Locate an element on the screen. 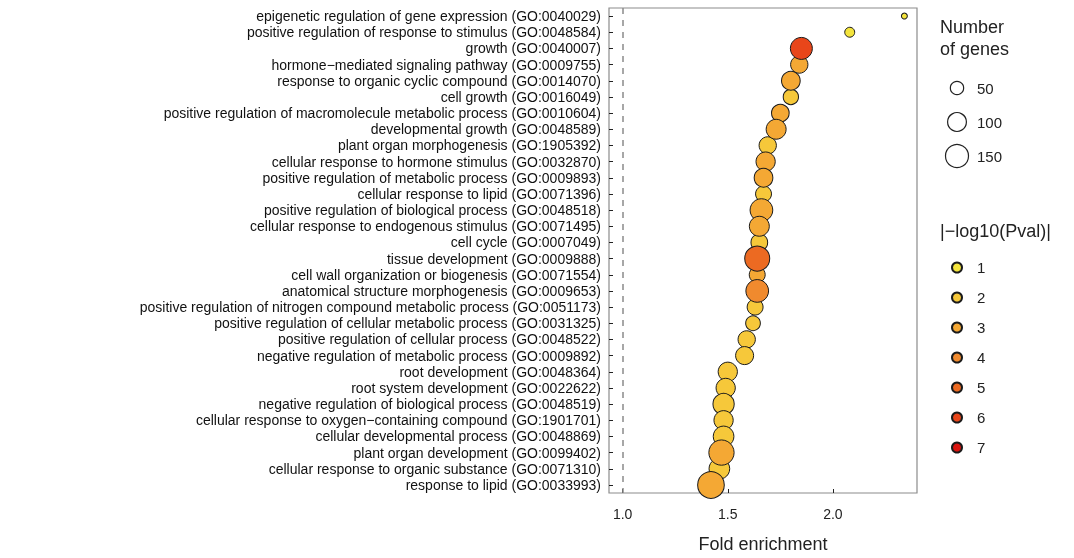 The image size is (1074, 558). y-tick-label: positive regulation of biological process (GO:0048518) is located at coordinates (432, 210).